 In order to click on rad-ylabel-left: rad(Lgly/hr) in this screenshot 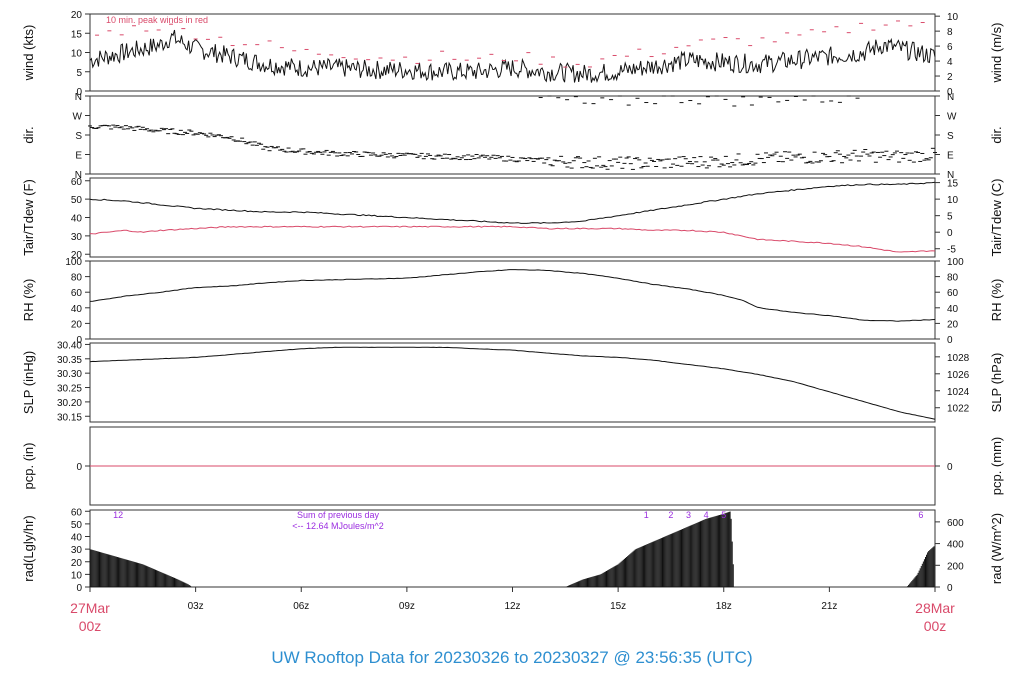, I will do `click(28, 548)`.